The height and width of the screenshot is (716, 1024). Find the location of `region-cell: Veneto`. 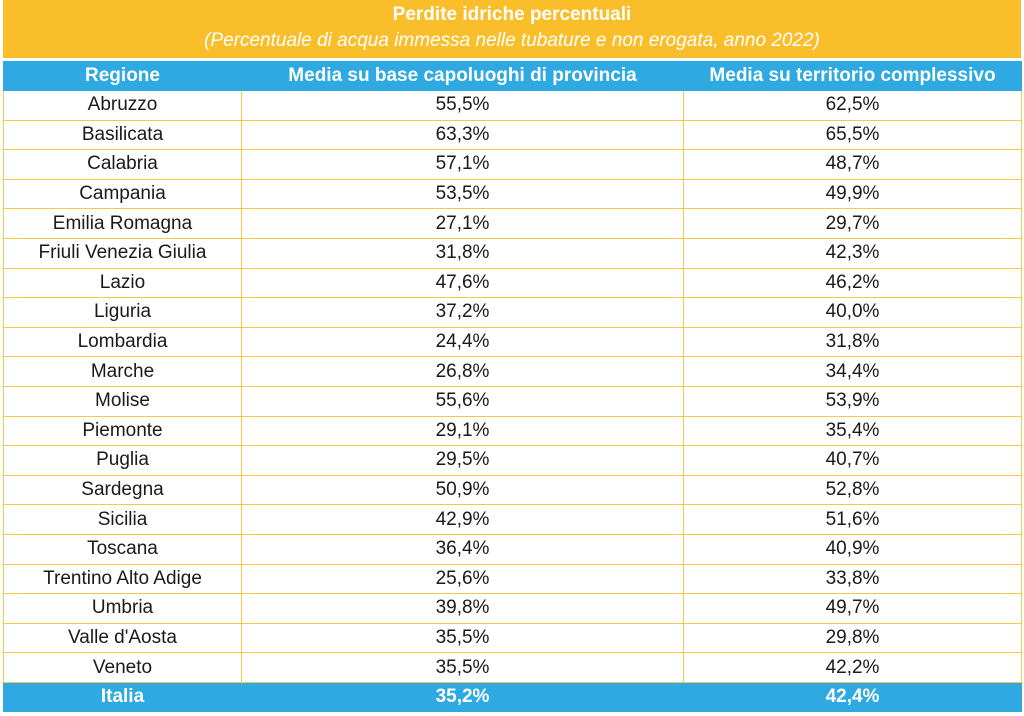

region-cell: Veneto is located at coordinates (122, 667).